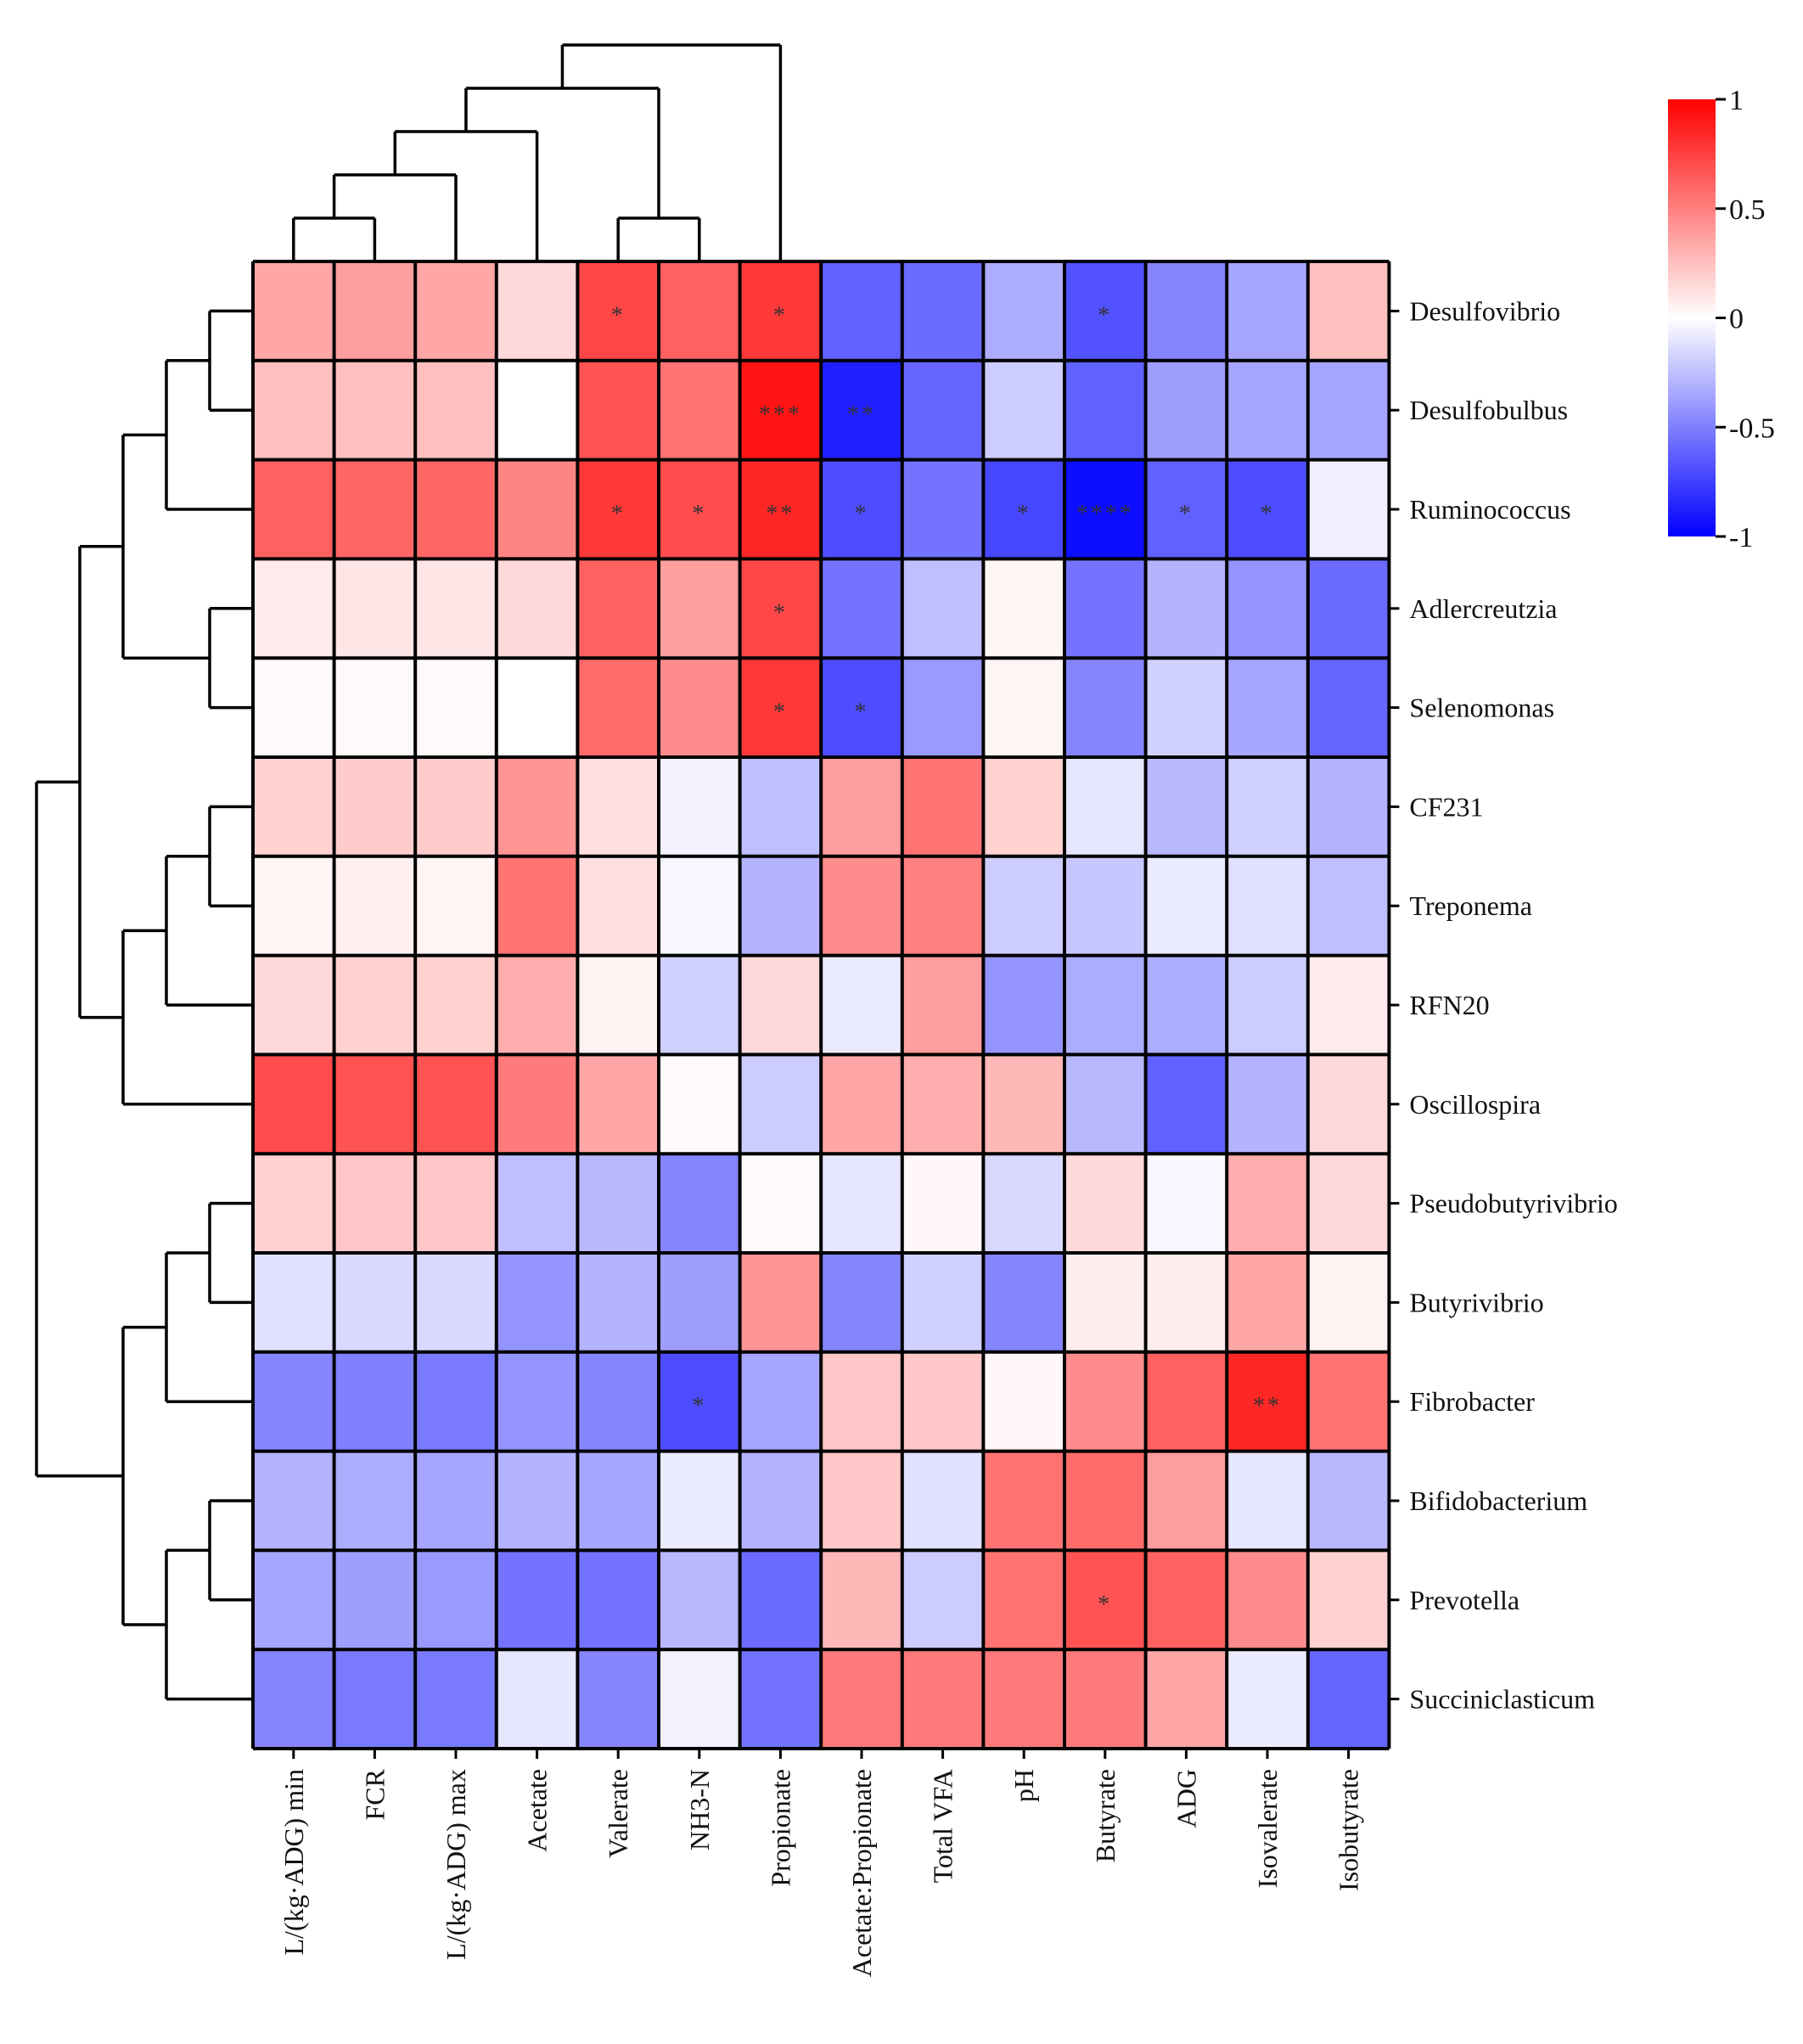  I want to click on row-label: Fibrobacter, so click(1472, 1401).